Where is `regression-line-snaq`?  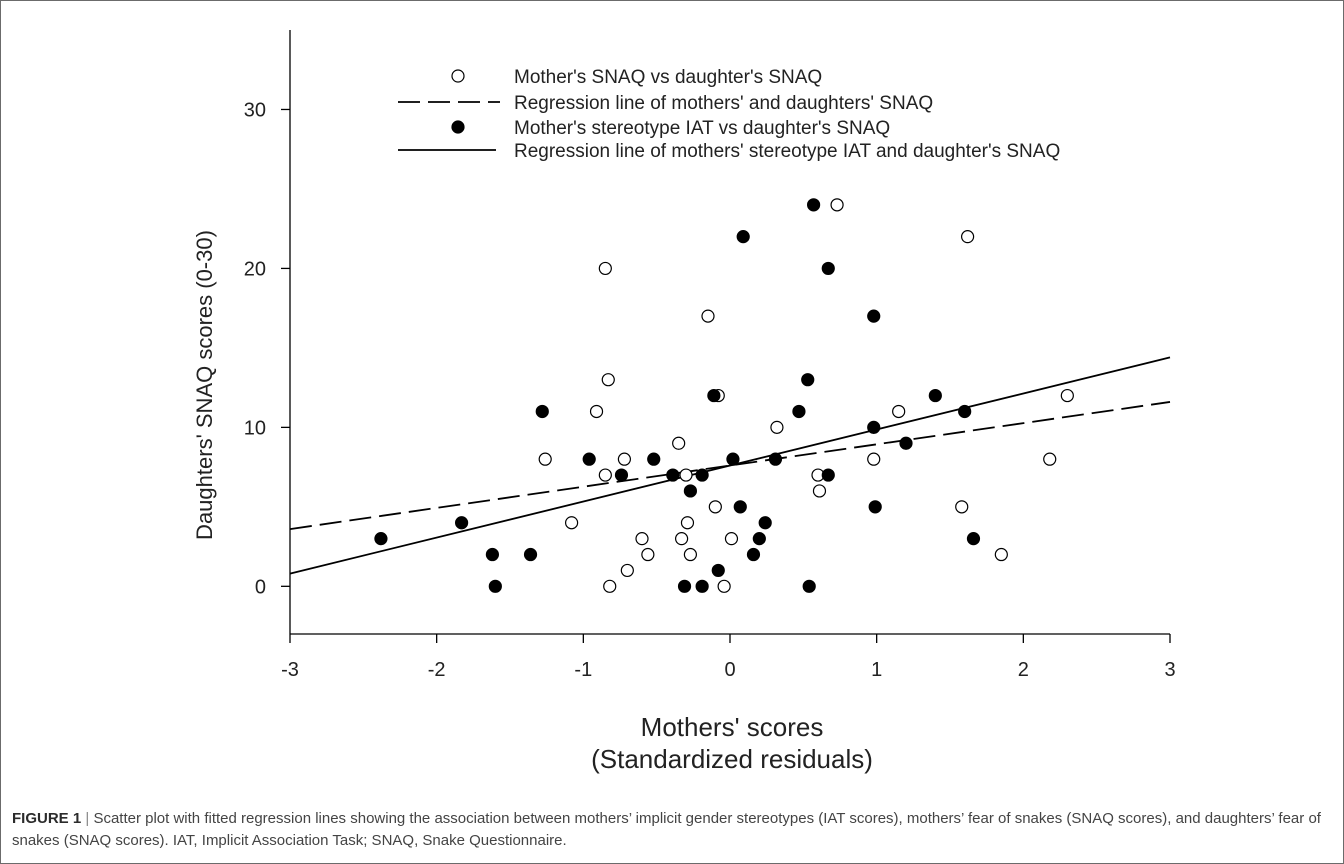 regression-line-snaq is located at coordinates (730, 465).